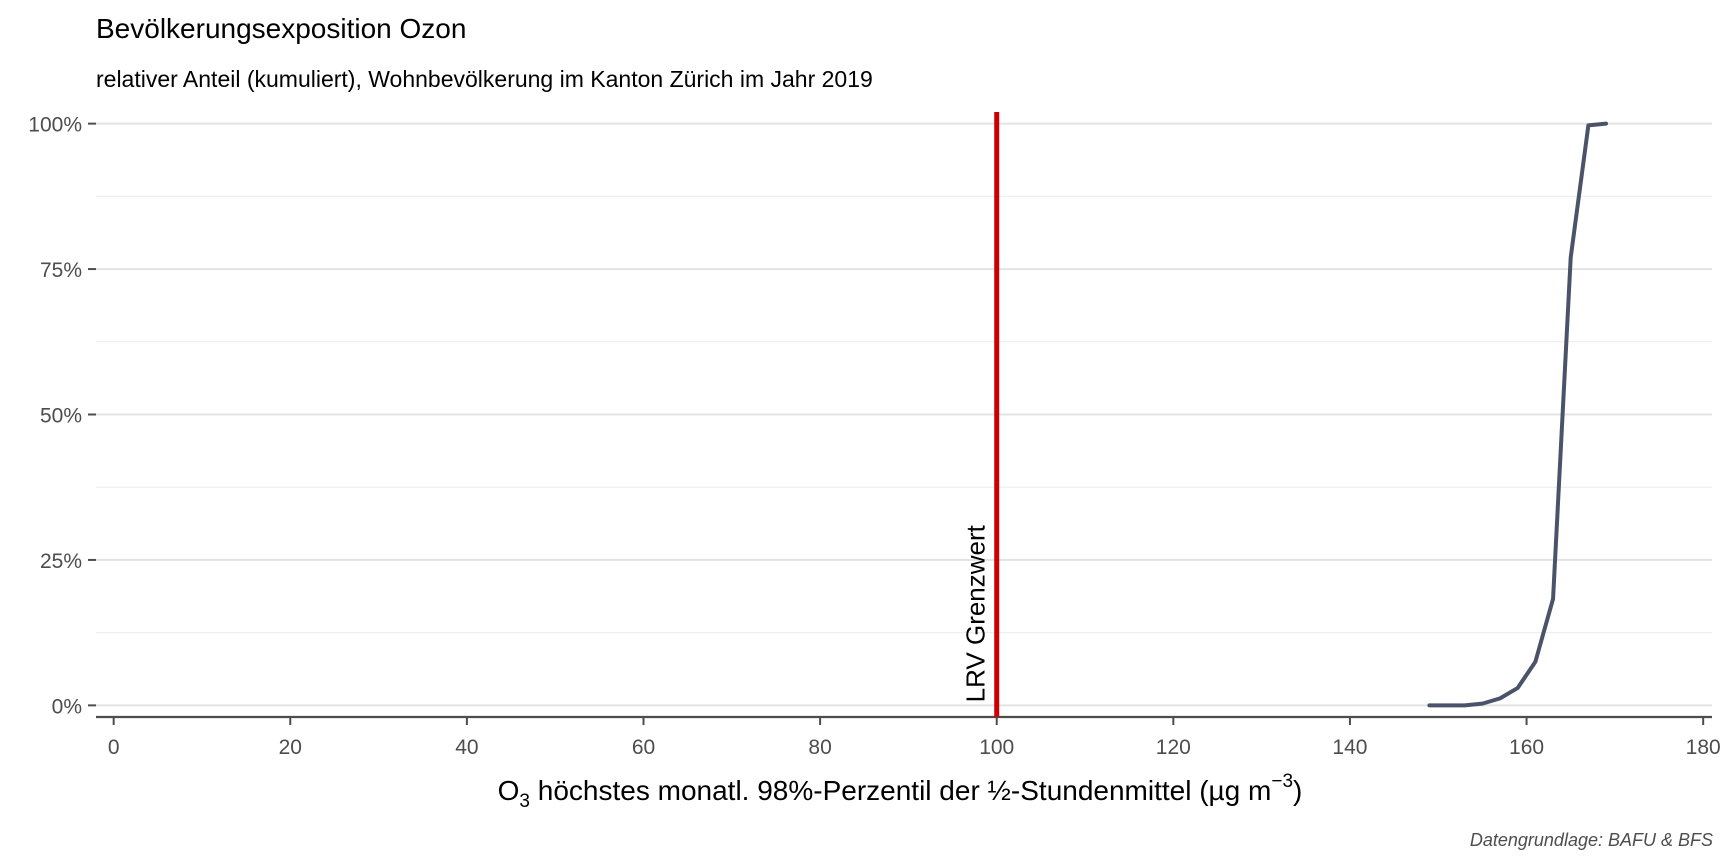 Image resolution: width=1728 pixels, height=864 pixels. Describe the element at coordinates (1526, 747) in the screenshot. I see `x-tick-label: 160` at that location.